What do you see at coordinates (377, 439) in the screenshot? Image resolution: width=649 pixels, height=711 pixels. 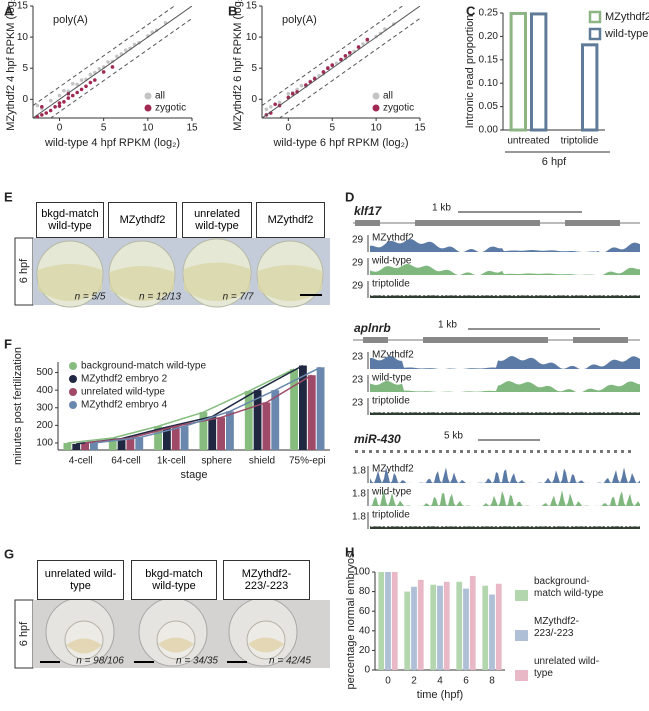 I see `gene-name: miR-430` at bounding box center [377, 439].